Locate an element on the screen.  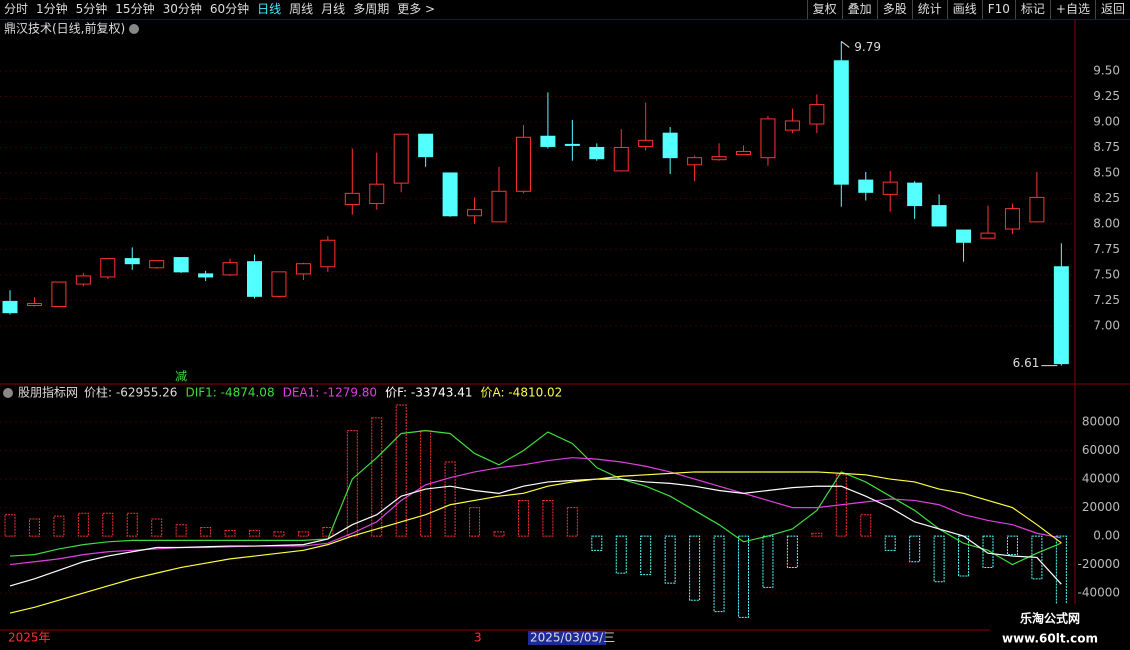
tool-button: 标记 is located at coordinates (1032, 9).